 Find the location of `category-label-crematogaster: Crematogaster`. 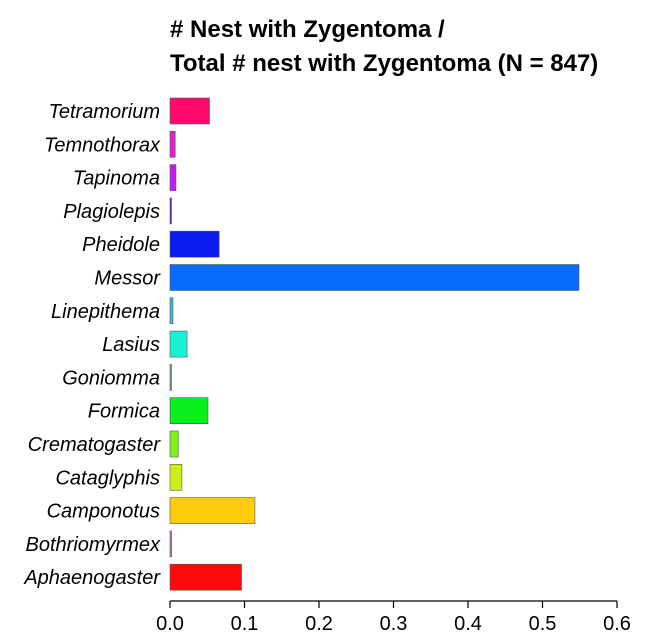

category-label-crematogaster: Crematogaster is located at coordinates (95, 445).